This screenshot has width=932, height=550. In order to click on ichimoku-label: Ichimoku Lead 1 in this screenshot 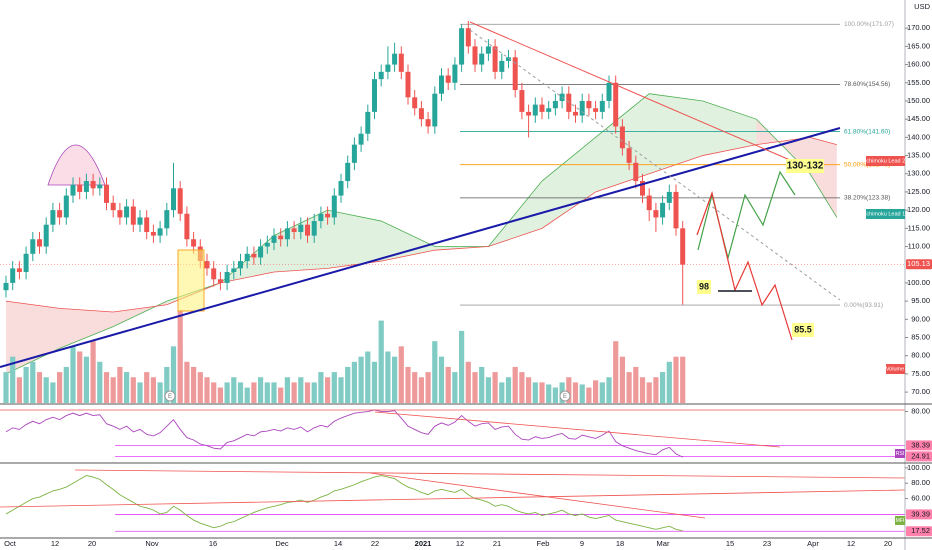, I will do `click(885, 214)`.